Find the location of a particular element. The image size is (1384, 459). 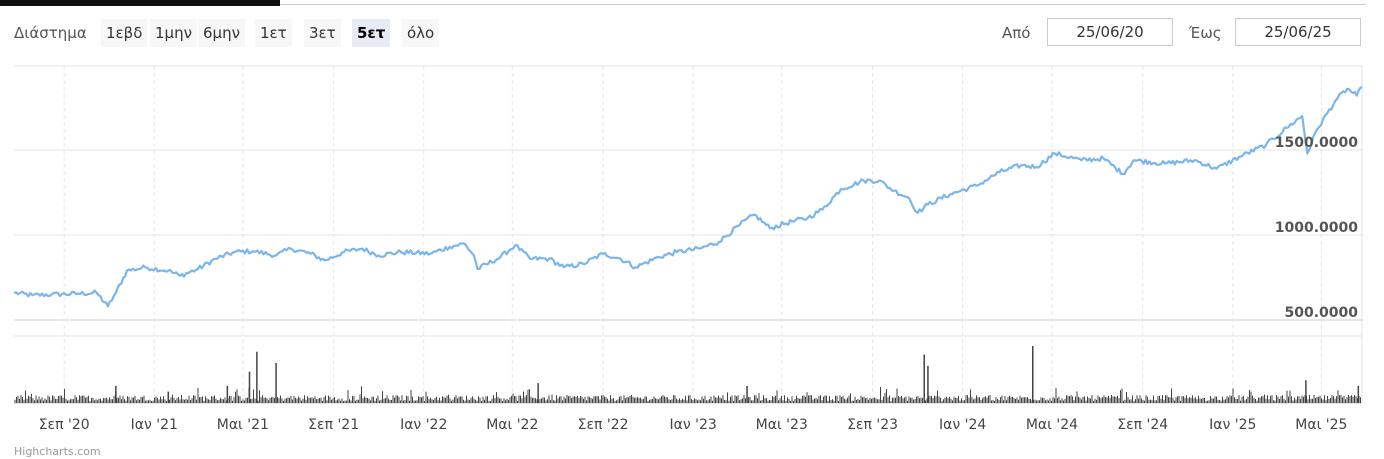

x-tick-label: Μαι '22 is located at coordinates (512, 425).